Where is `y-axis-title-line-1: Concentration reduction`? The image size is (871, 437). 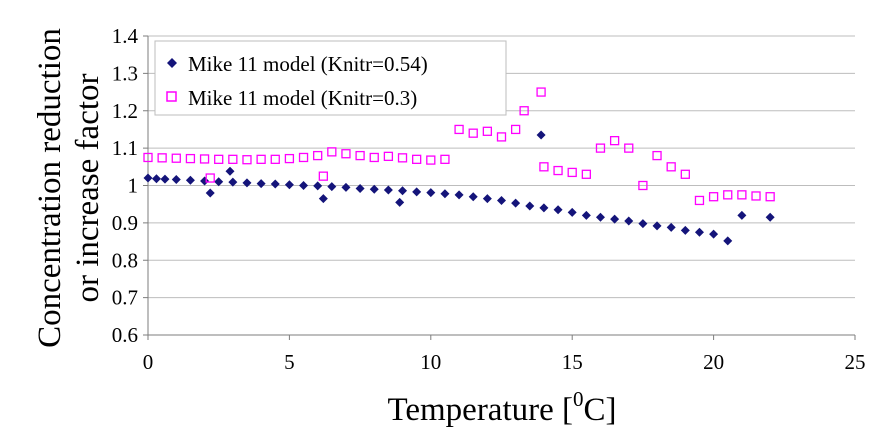
y-axis-title-line-1: Concentration reduction is located at coordinates (50, 188).